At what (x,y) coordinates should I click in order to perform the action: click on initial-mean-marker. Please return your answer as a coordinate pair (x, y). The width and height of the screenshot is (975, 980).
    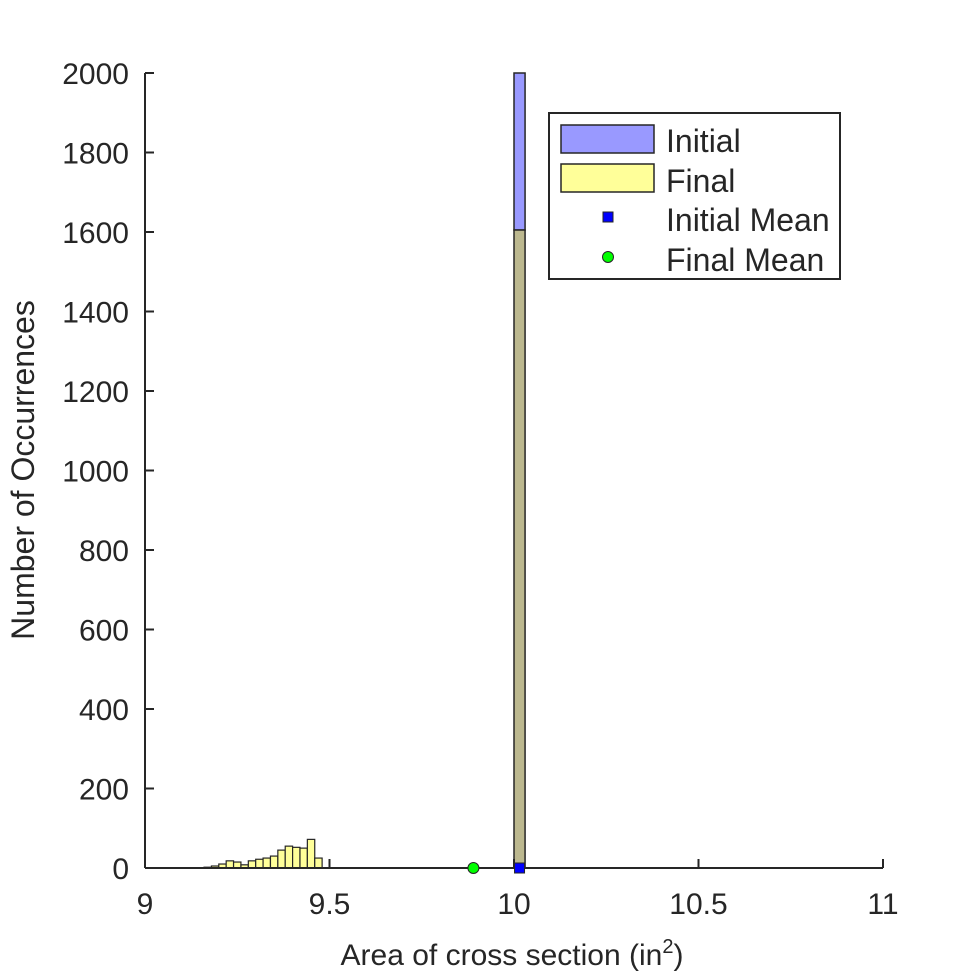
    Looking at the image, I should click on (520, 868).